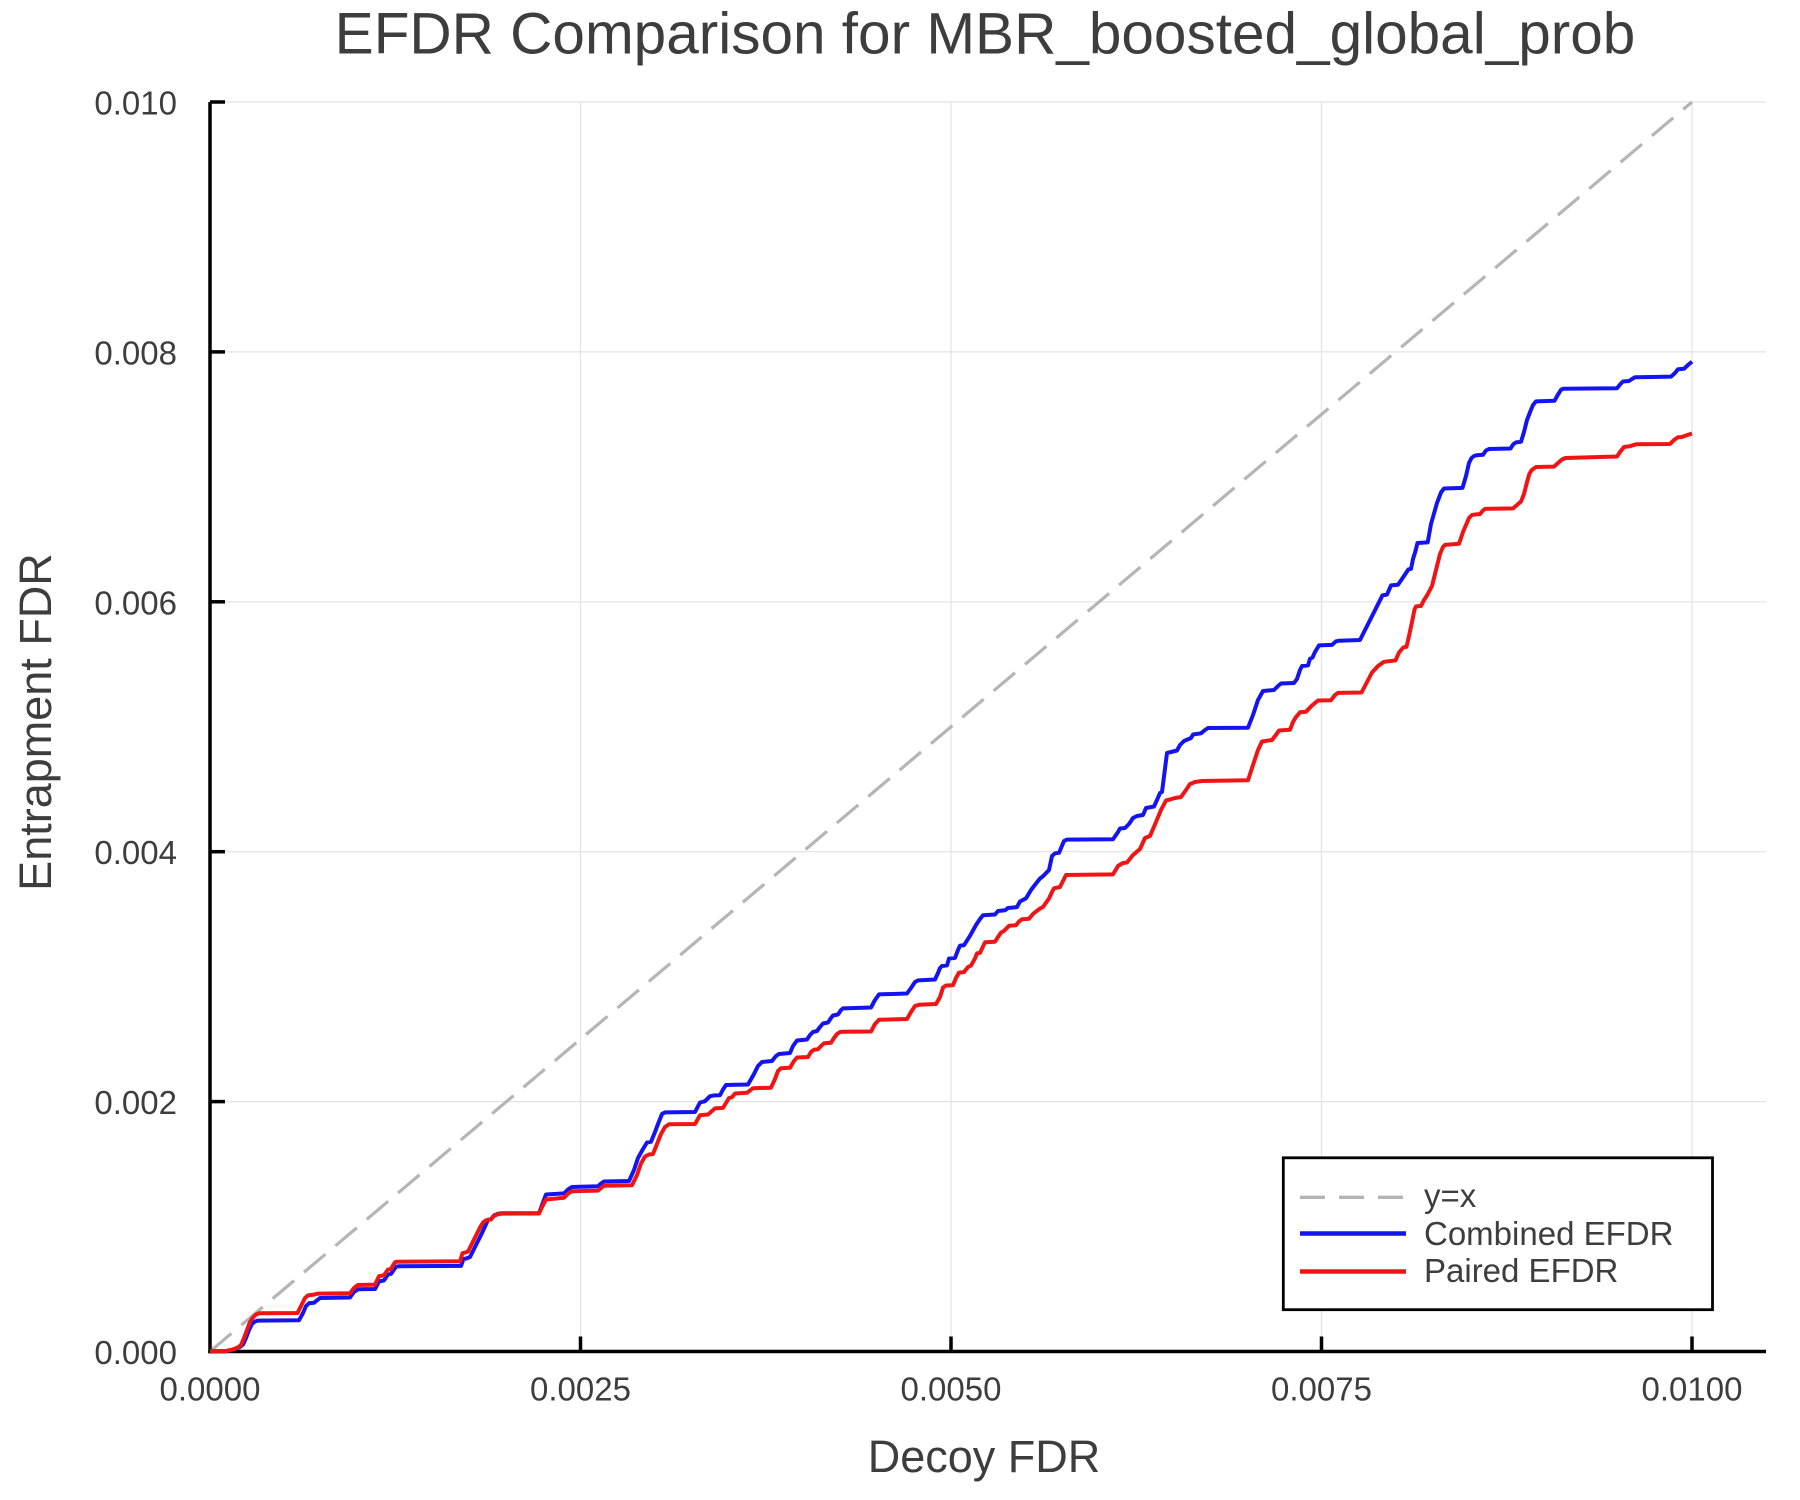 Image resolution: width=1800 pixels, height=1500 pixels. I want to click on svg-text: y=x, so click(1450, 1195).